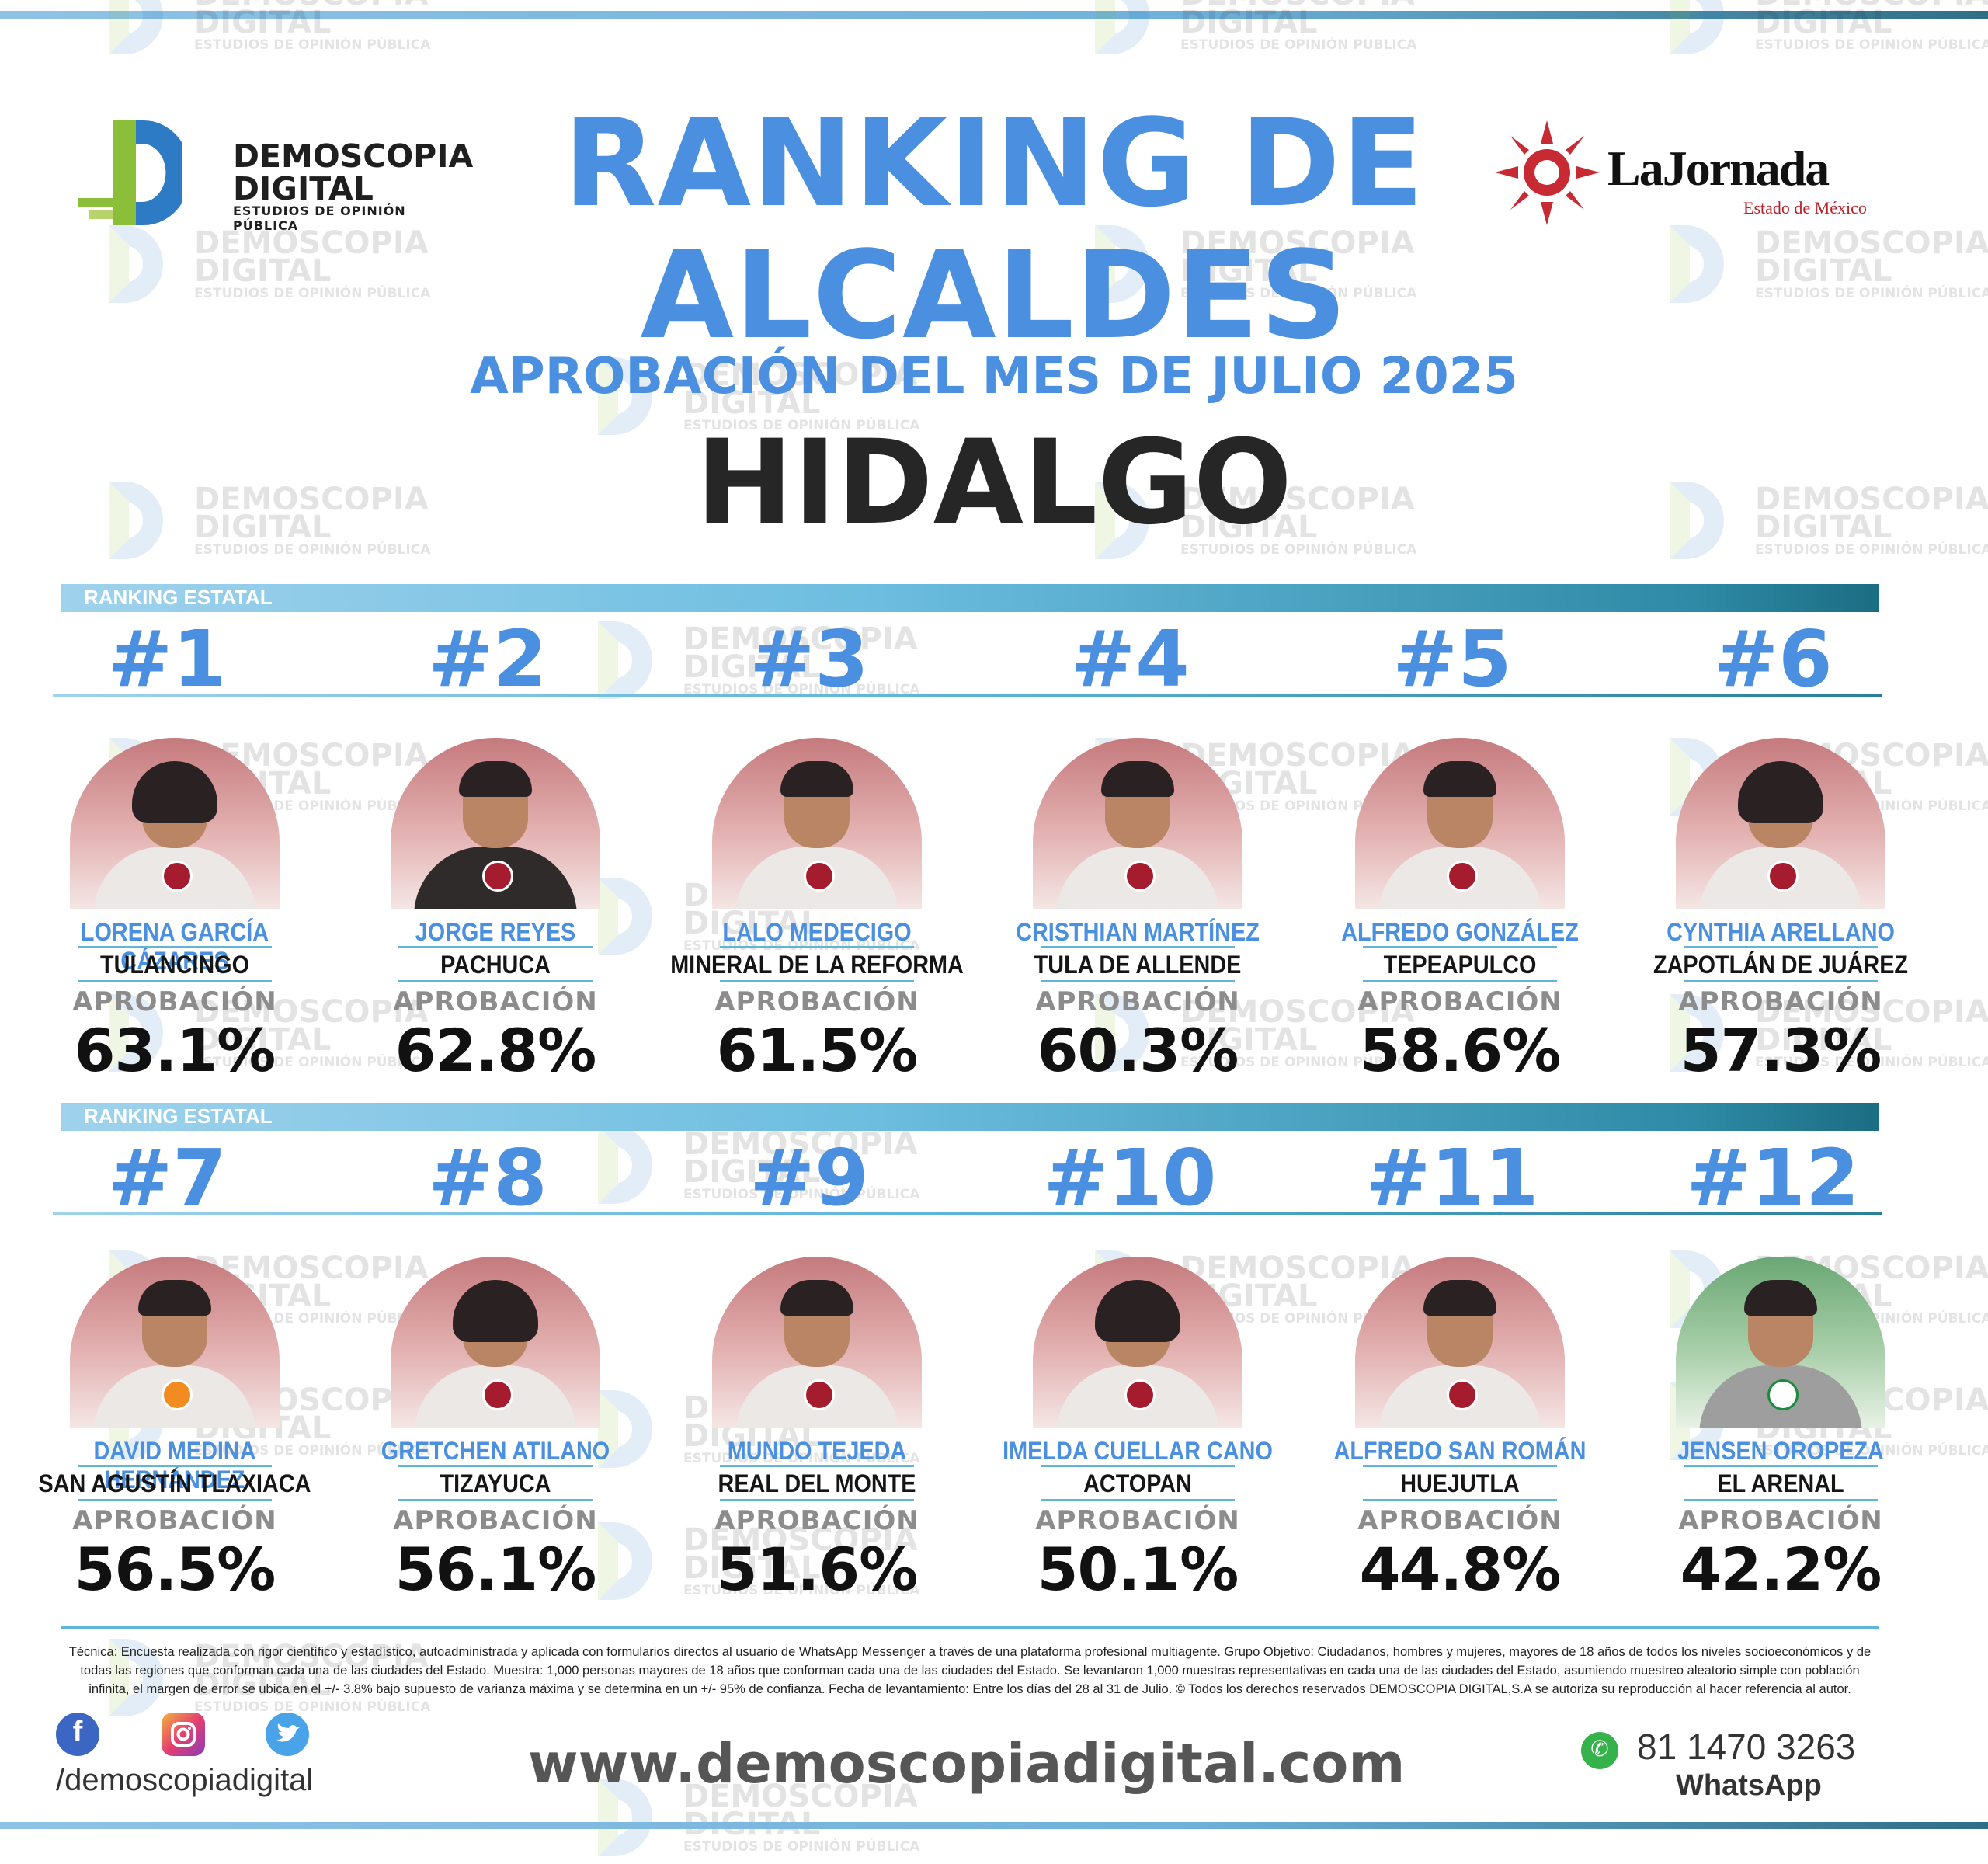  I want to click on approval-value: 57.3%, so click(1781, 1050).